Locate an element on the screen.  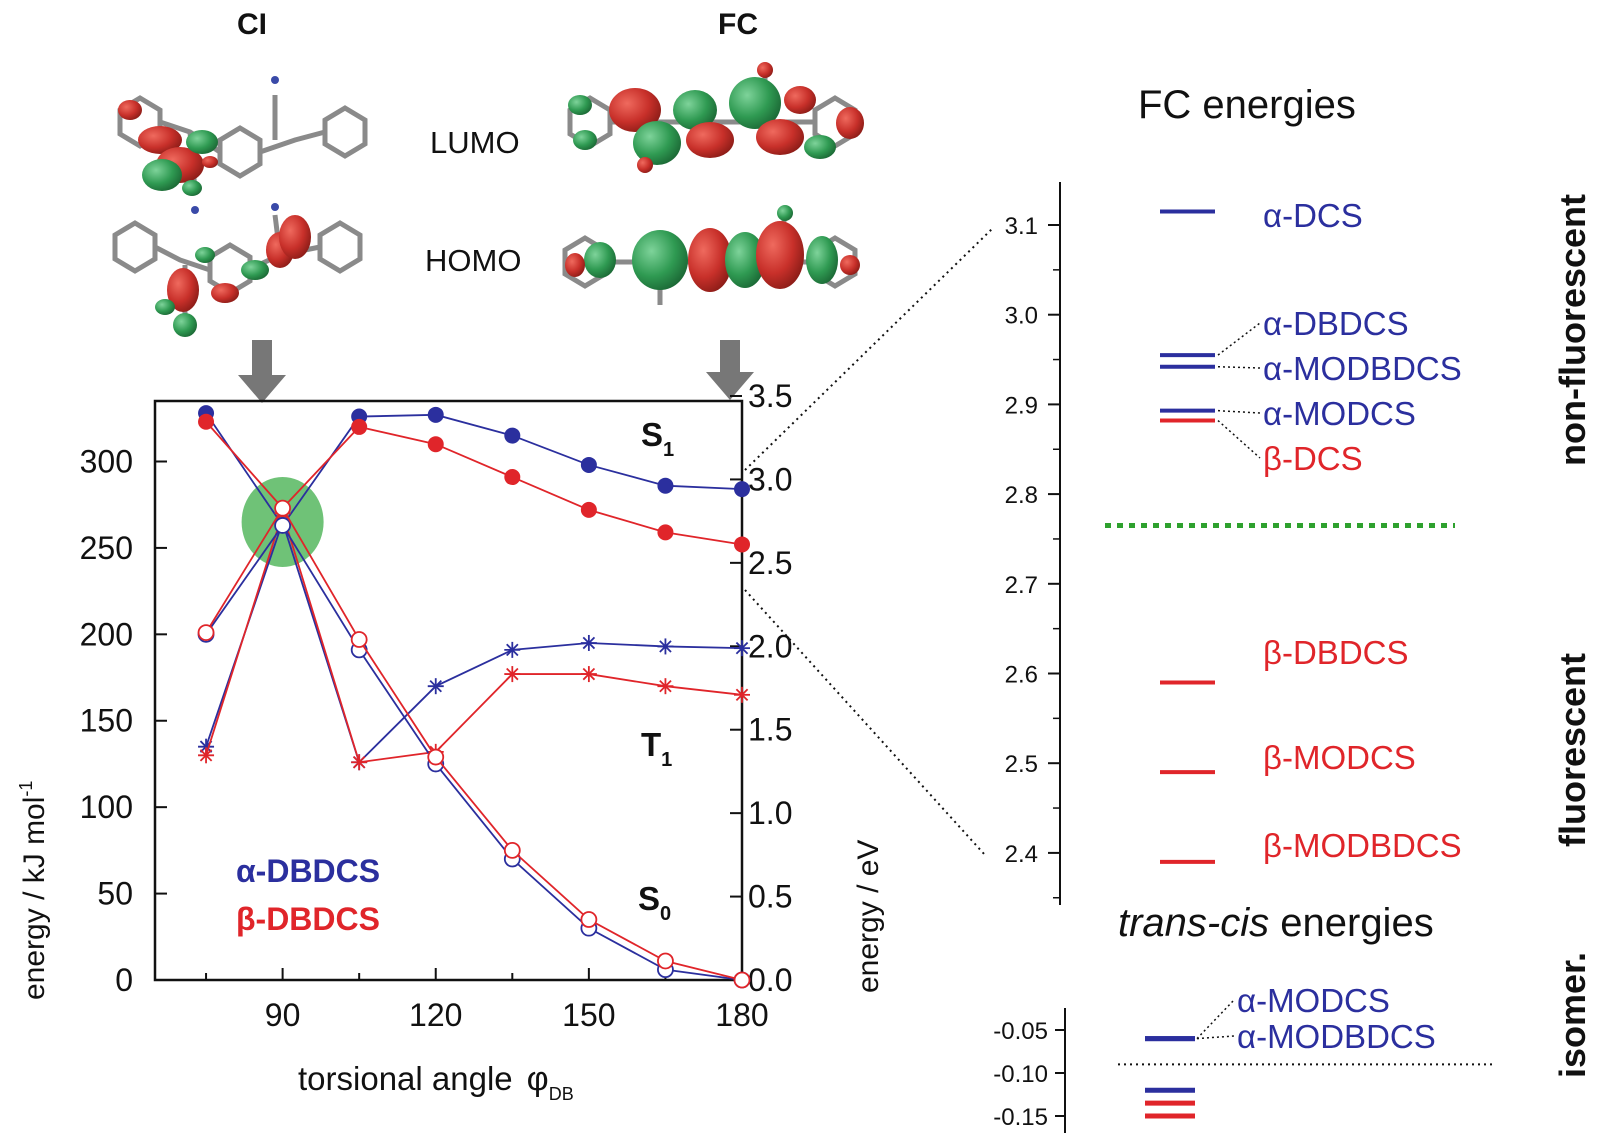
y-axis-title-right: energy / eV is located at coordinates (868, 916).